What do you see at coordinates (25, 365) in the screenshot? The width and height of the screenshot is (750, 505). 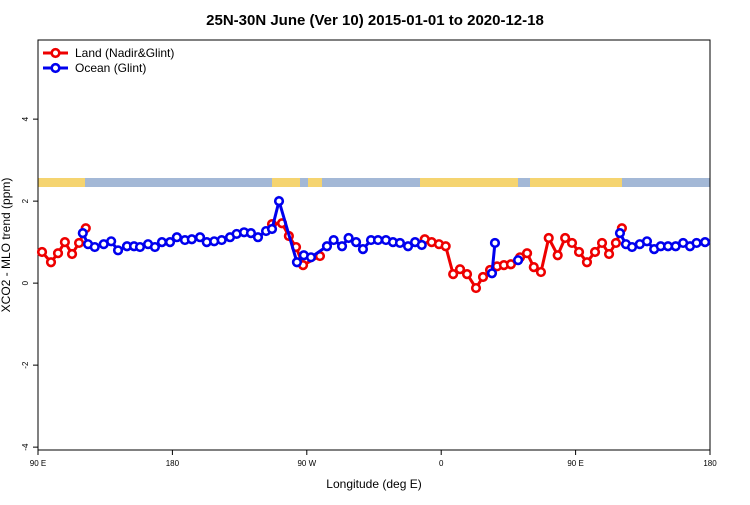 I see `y-tick-label: -2` at bounding box center [25, 365].